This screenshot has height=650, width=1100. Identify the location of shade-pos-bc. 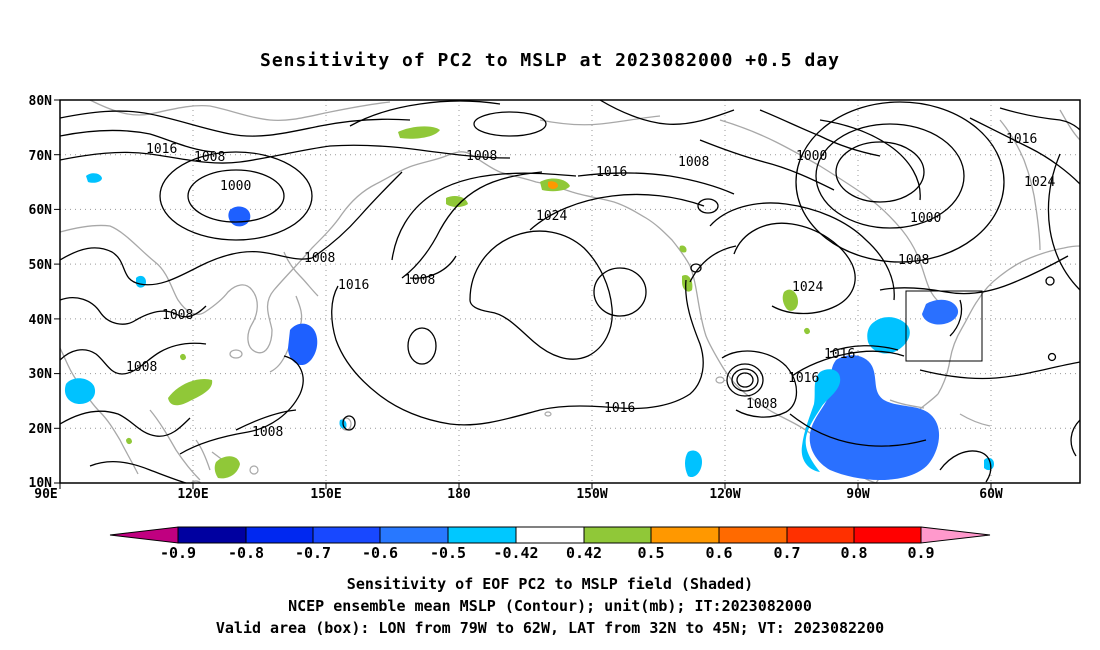
(687, 283).